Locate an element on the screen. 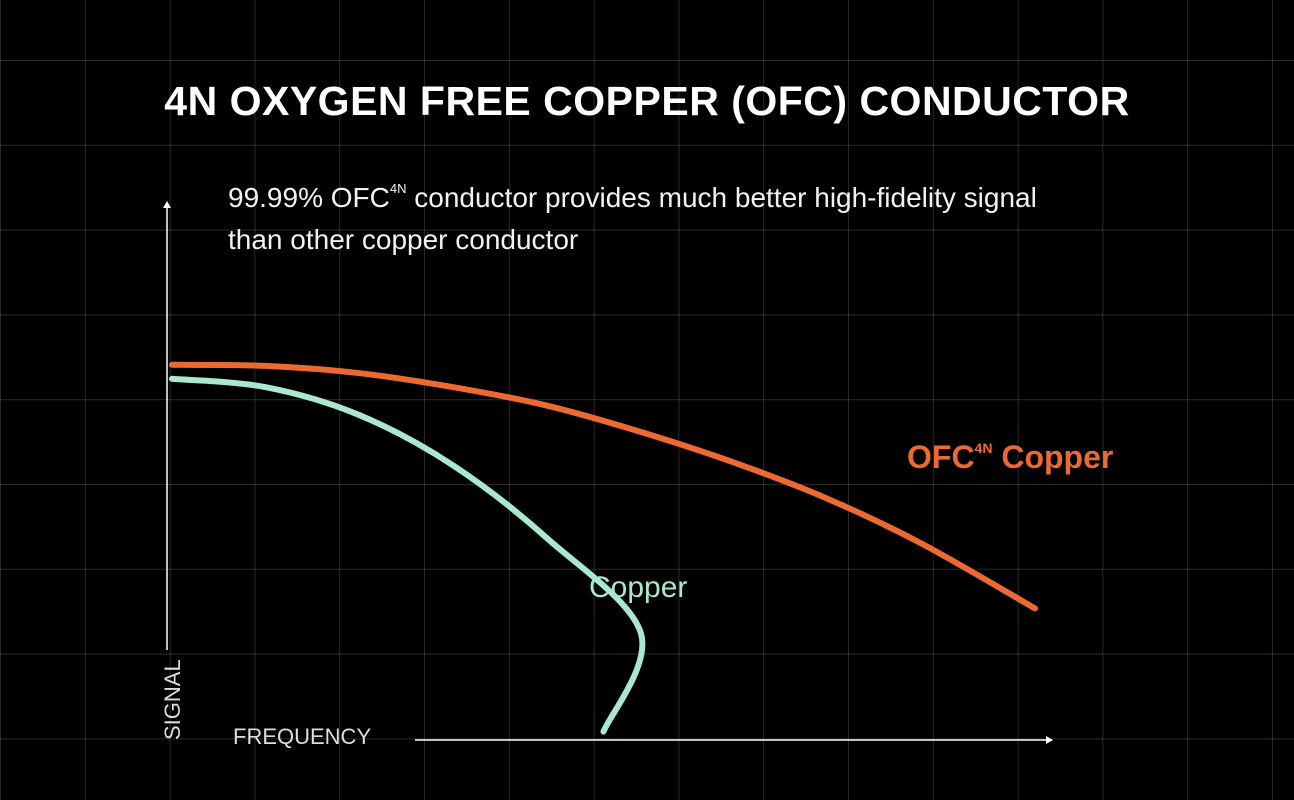 The image size is (1294, 800). subtitle-text-start: 99.99% OFC is located at coordinates (309, 197).